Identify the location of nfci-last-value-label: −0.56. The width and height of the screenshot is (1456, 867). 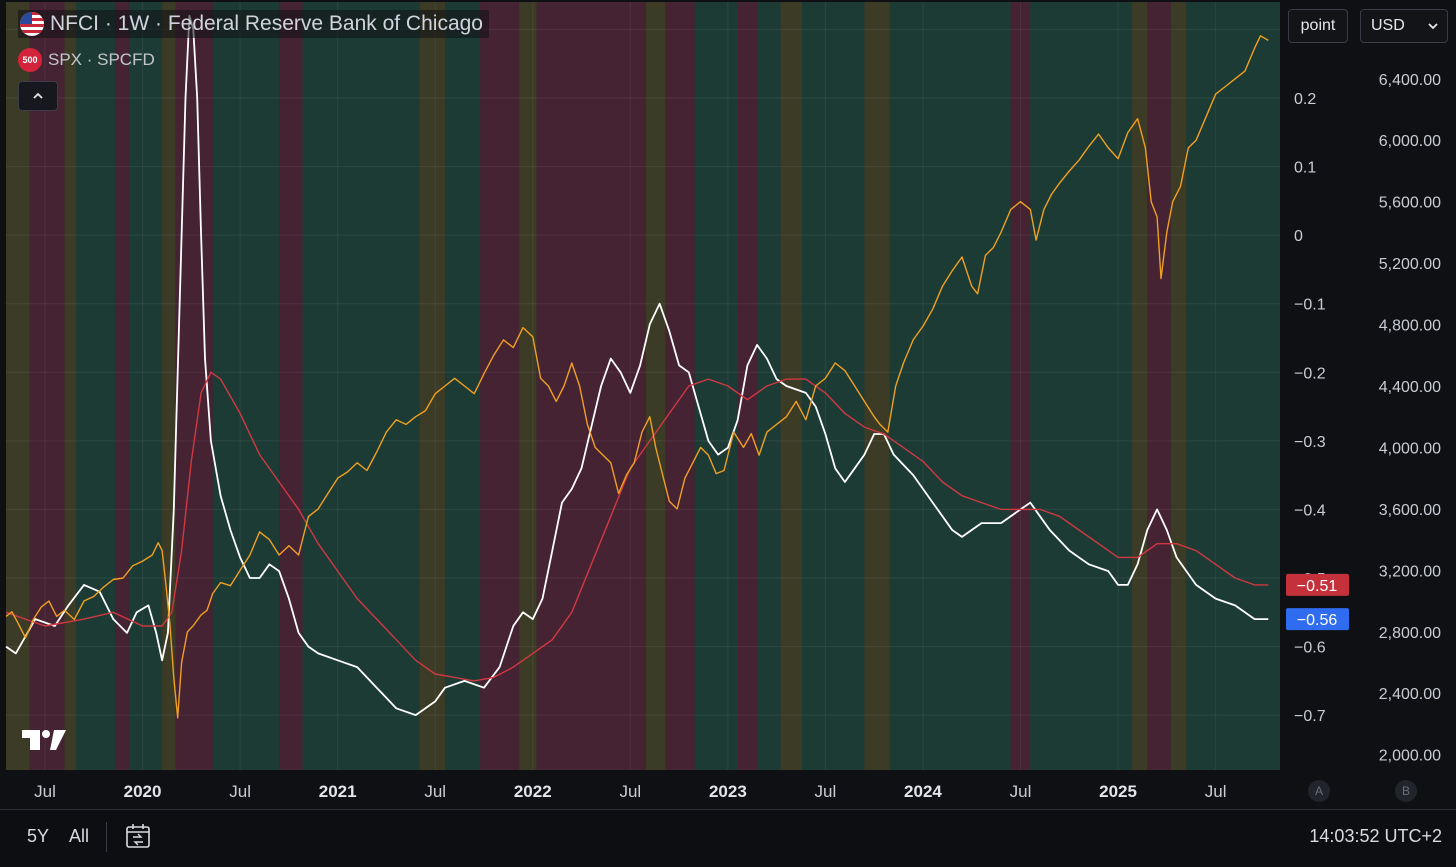
(1317, 620).